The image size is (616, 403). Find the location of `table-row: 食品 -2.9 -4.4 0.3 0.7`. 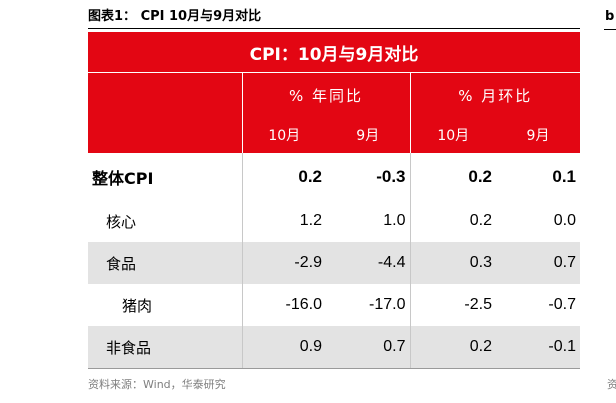

table-row: 食品 -2.9 -4.4 0.3 0.7 is located at coordinates (334, 263).